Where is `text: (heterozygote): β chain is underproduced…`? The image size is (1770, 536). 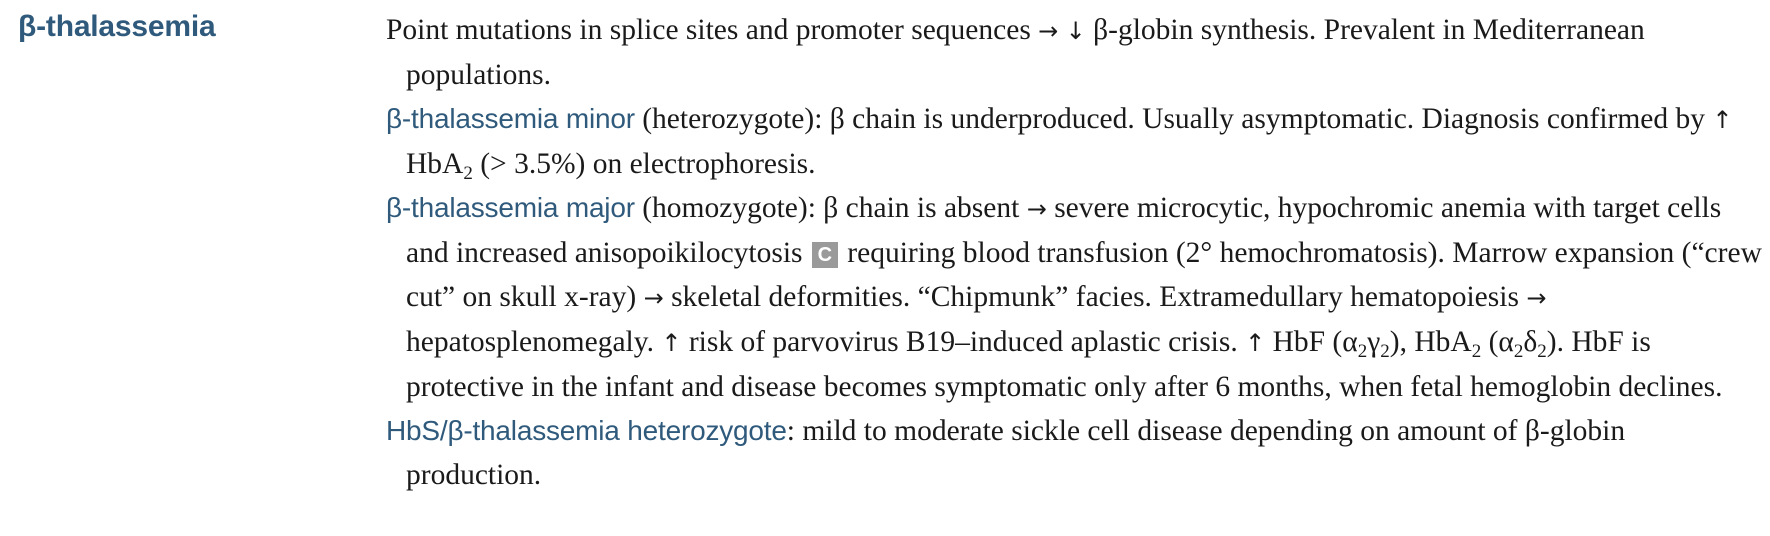 text: (heterozygote): β chain is underproduced… is located at coordinates (1173, 119).